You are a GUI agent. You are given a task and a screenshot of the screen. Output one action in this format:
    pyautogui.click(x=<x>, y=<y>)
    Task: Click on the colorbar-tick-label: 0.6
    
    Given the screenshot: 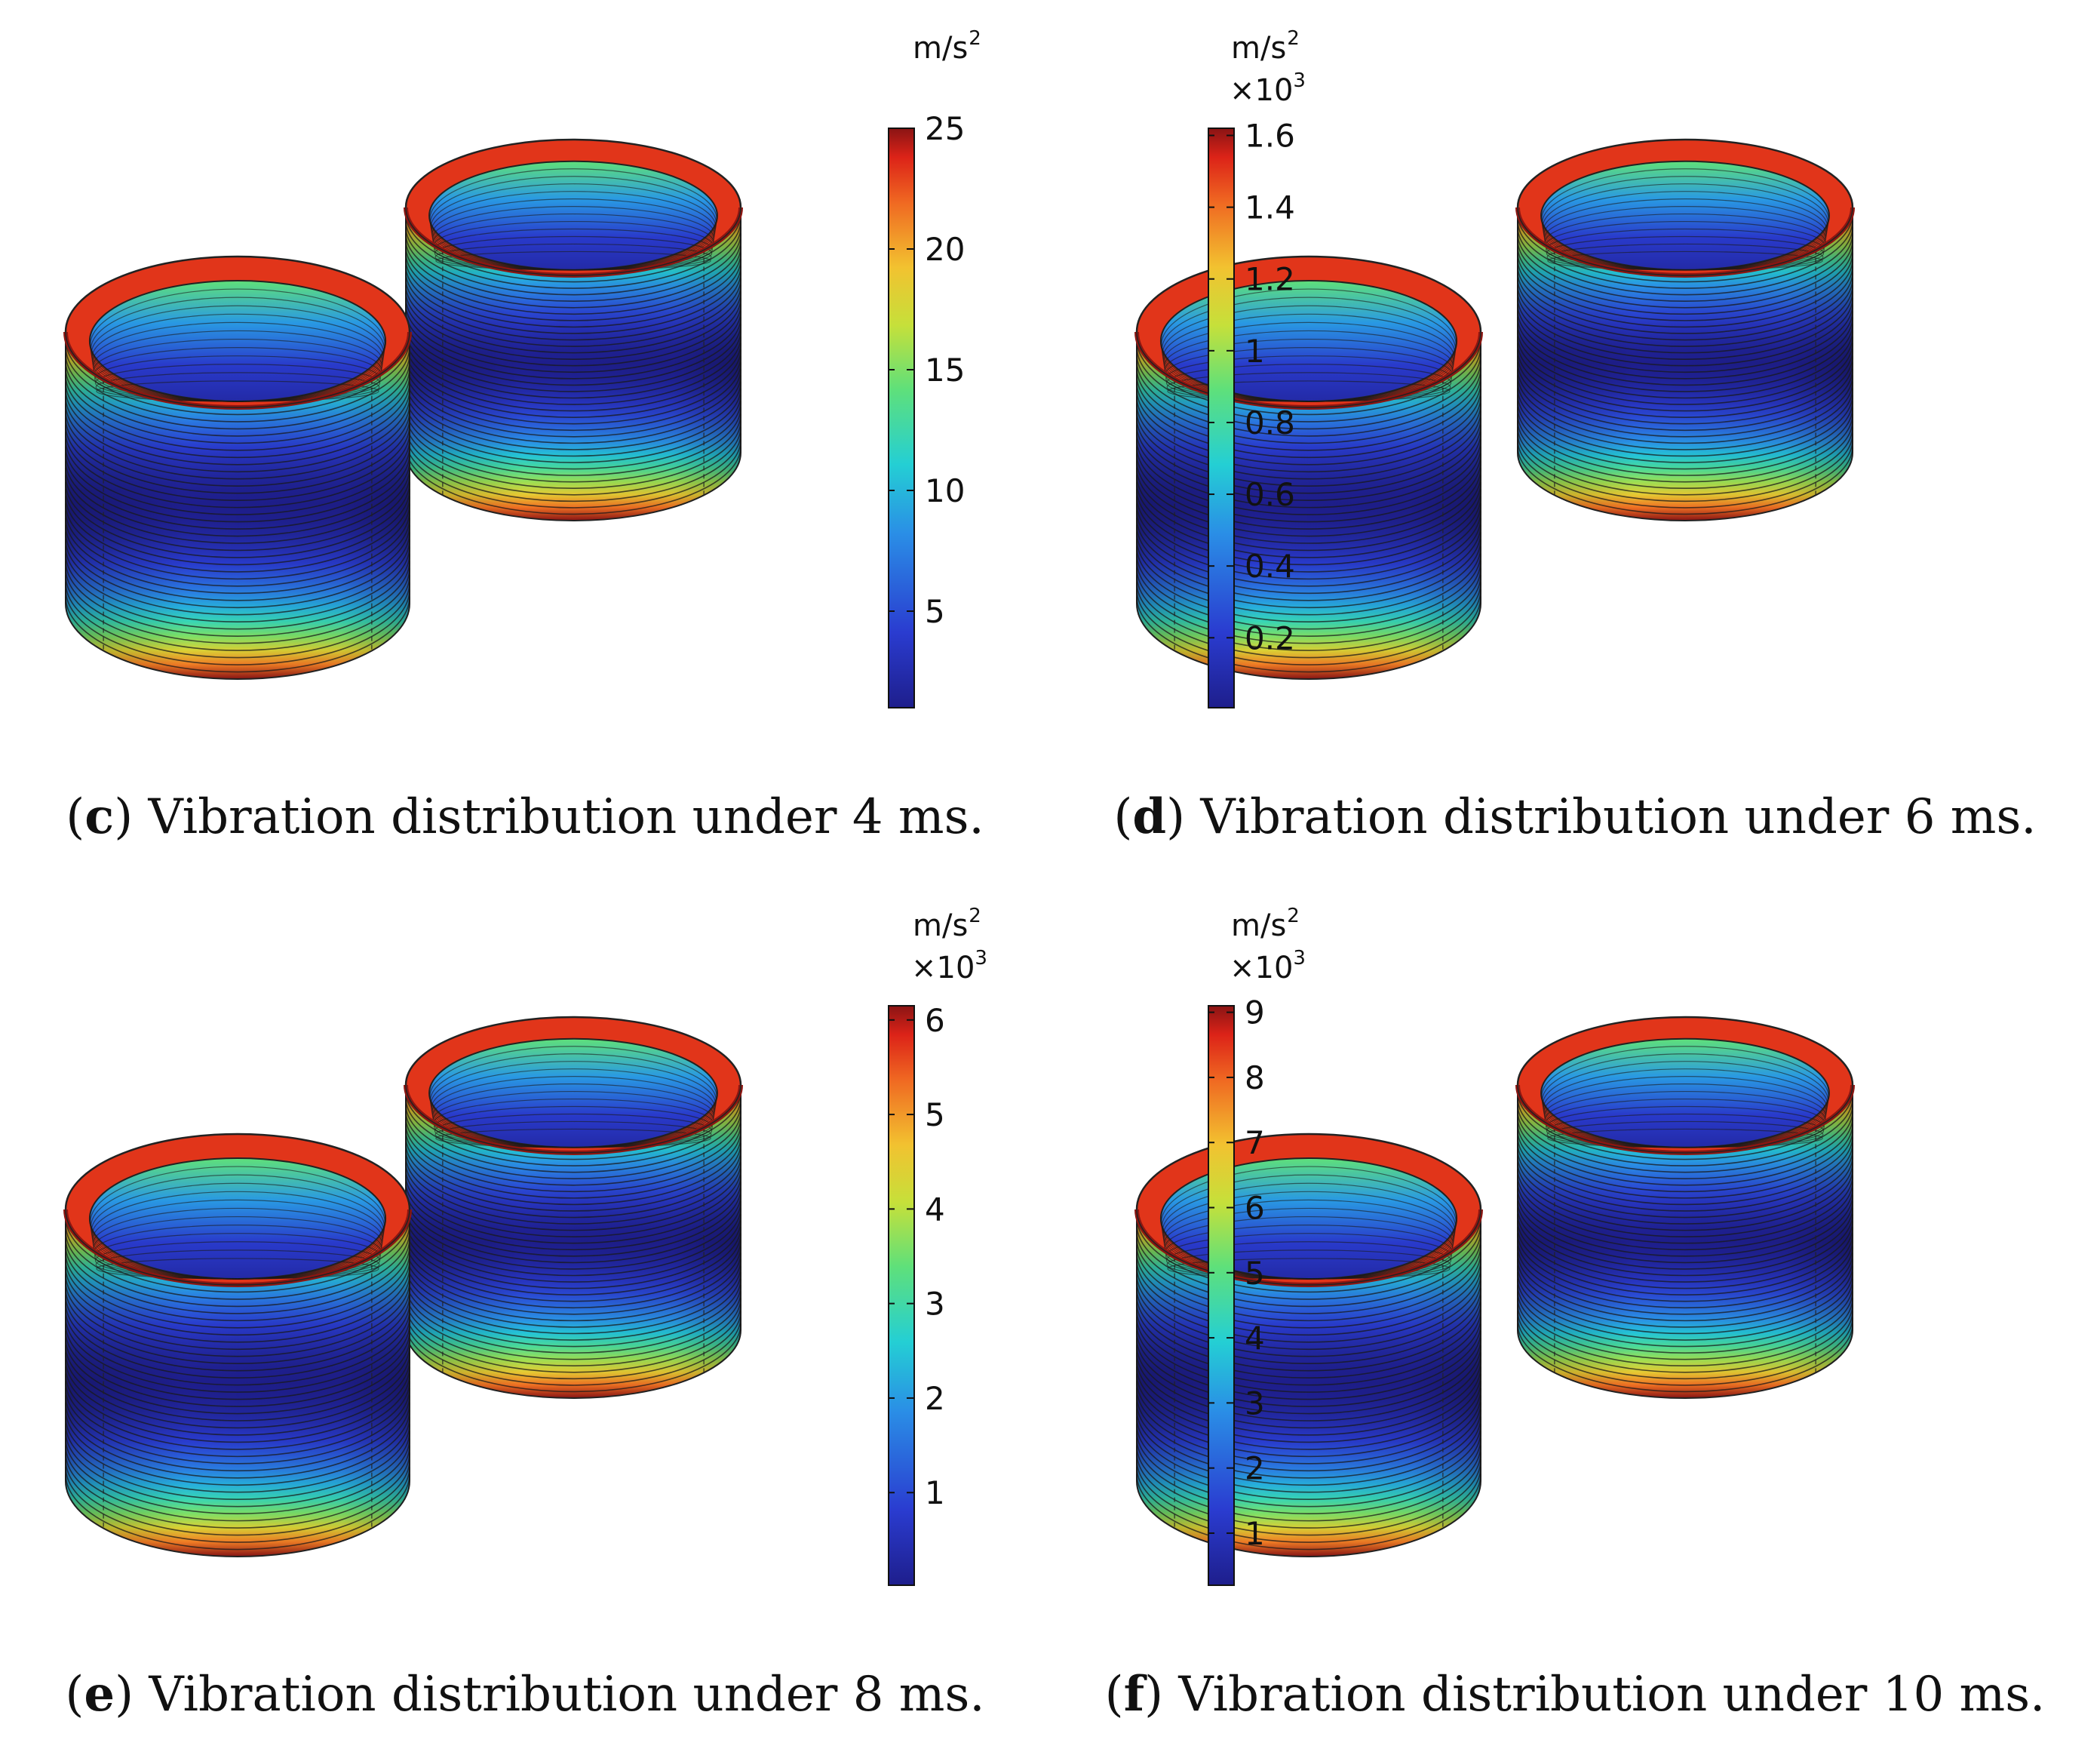 What is the action you would take?
    pyautogui.click(x=1270, y=494)
    